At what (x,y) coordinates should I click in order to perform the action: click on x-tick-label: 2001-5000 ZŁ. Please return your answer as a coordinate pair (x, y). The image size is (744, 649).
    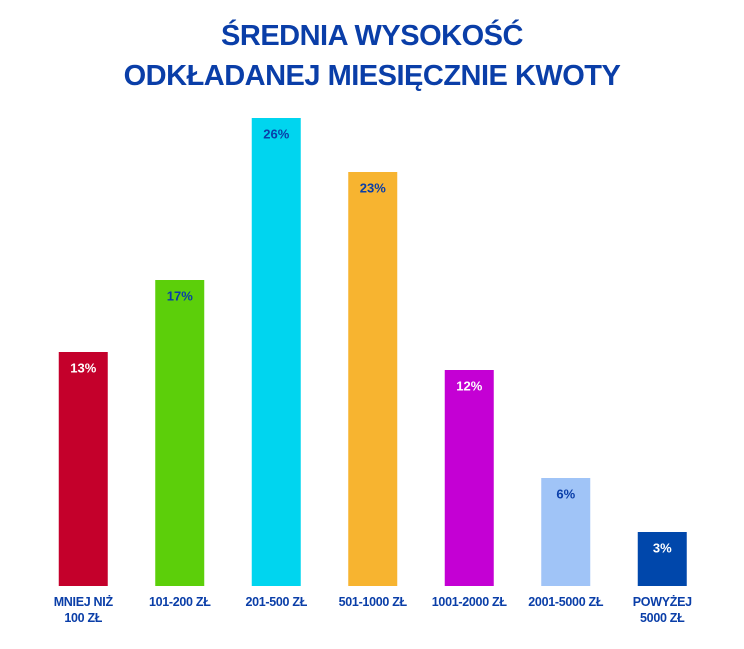
    Looking at the image, I should click on (566, 602).